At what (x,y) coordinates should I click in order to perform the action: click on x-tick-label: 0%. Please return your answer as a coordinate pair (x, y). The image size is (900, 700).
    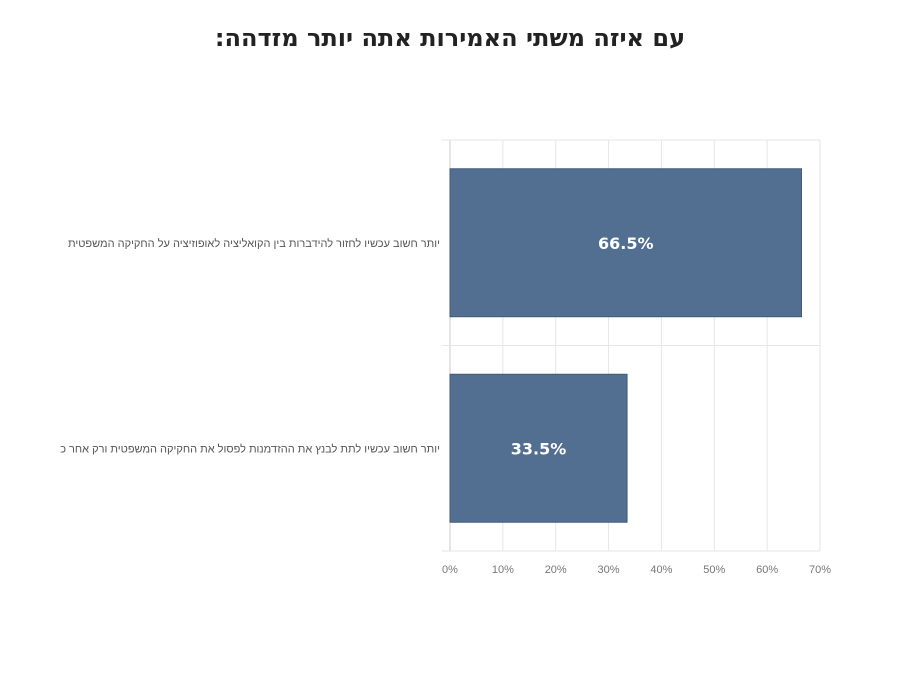
    Looking at the image, I should click on (450, 570).